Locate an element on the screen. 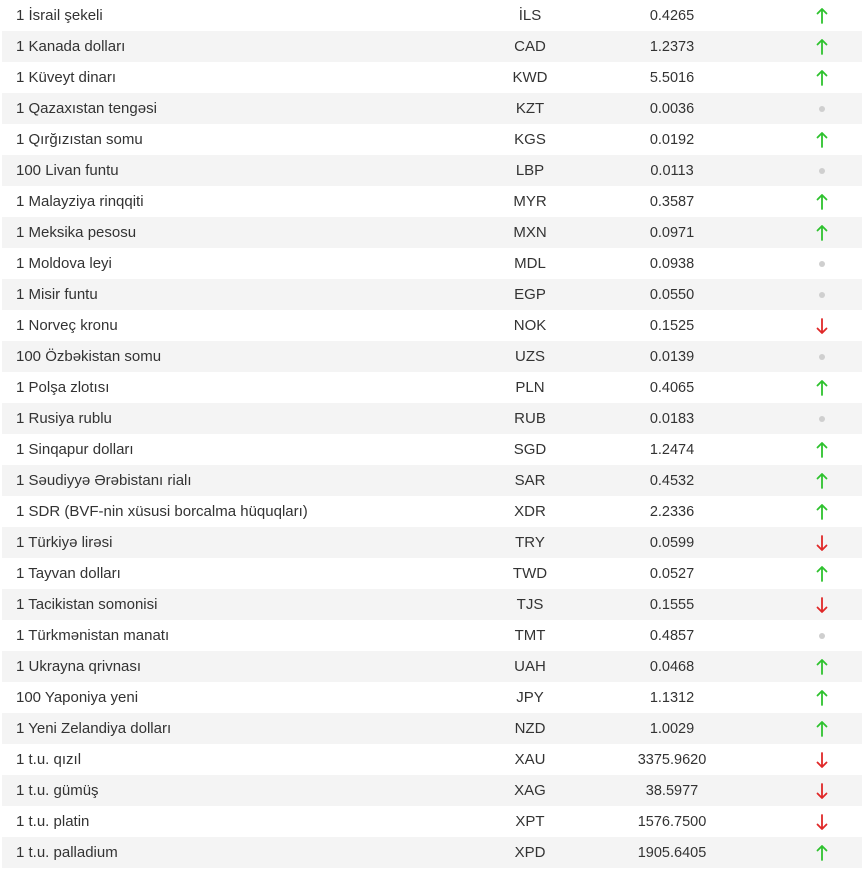 This screenshot has width=862, height=873. currency-name: 1 Qazaxıstan tengəsi is located at coordinates (244, 108).